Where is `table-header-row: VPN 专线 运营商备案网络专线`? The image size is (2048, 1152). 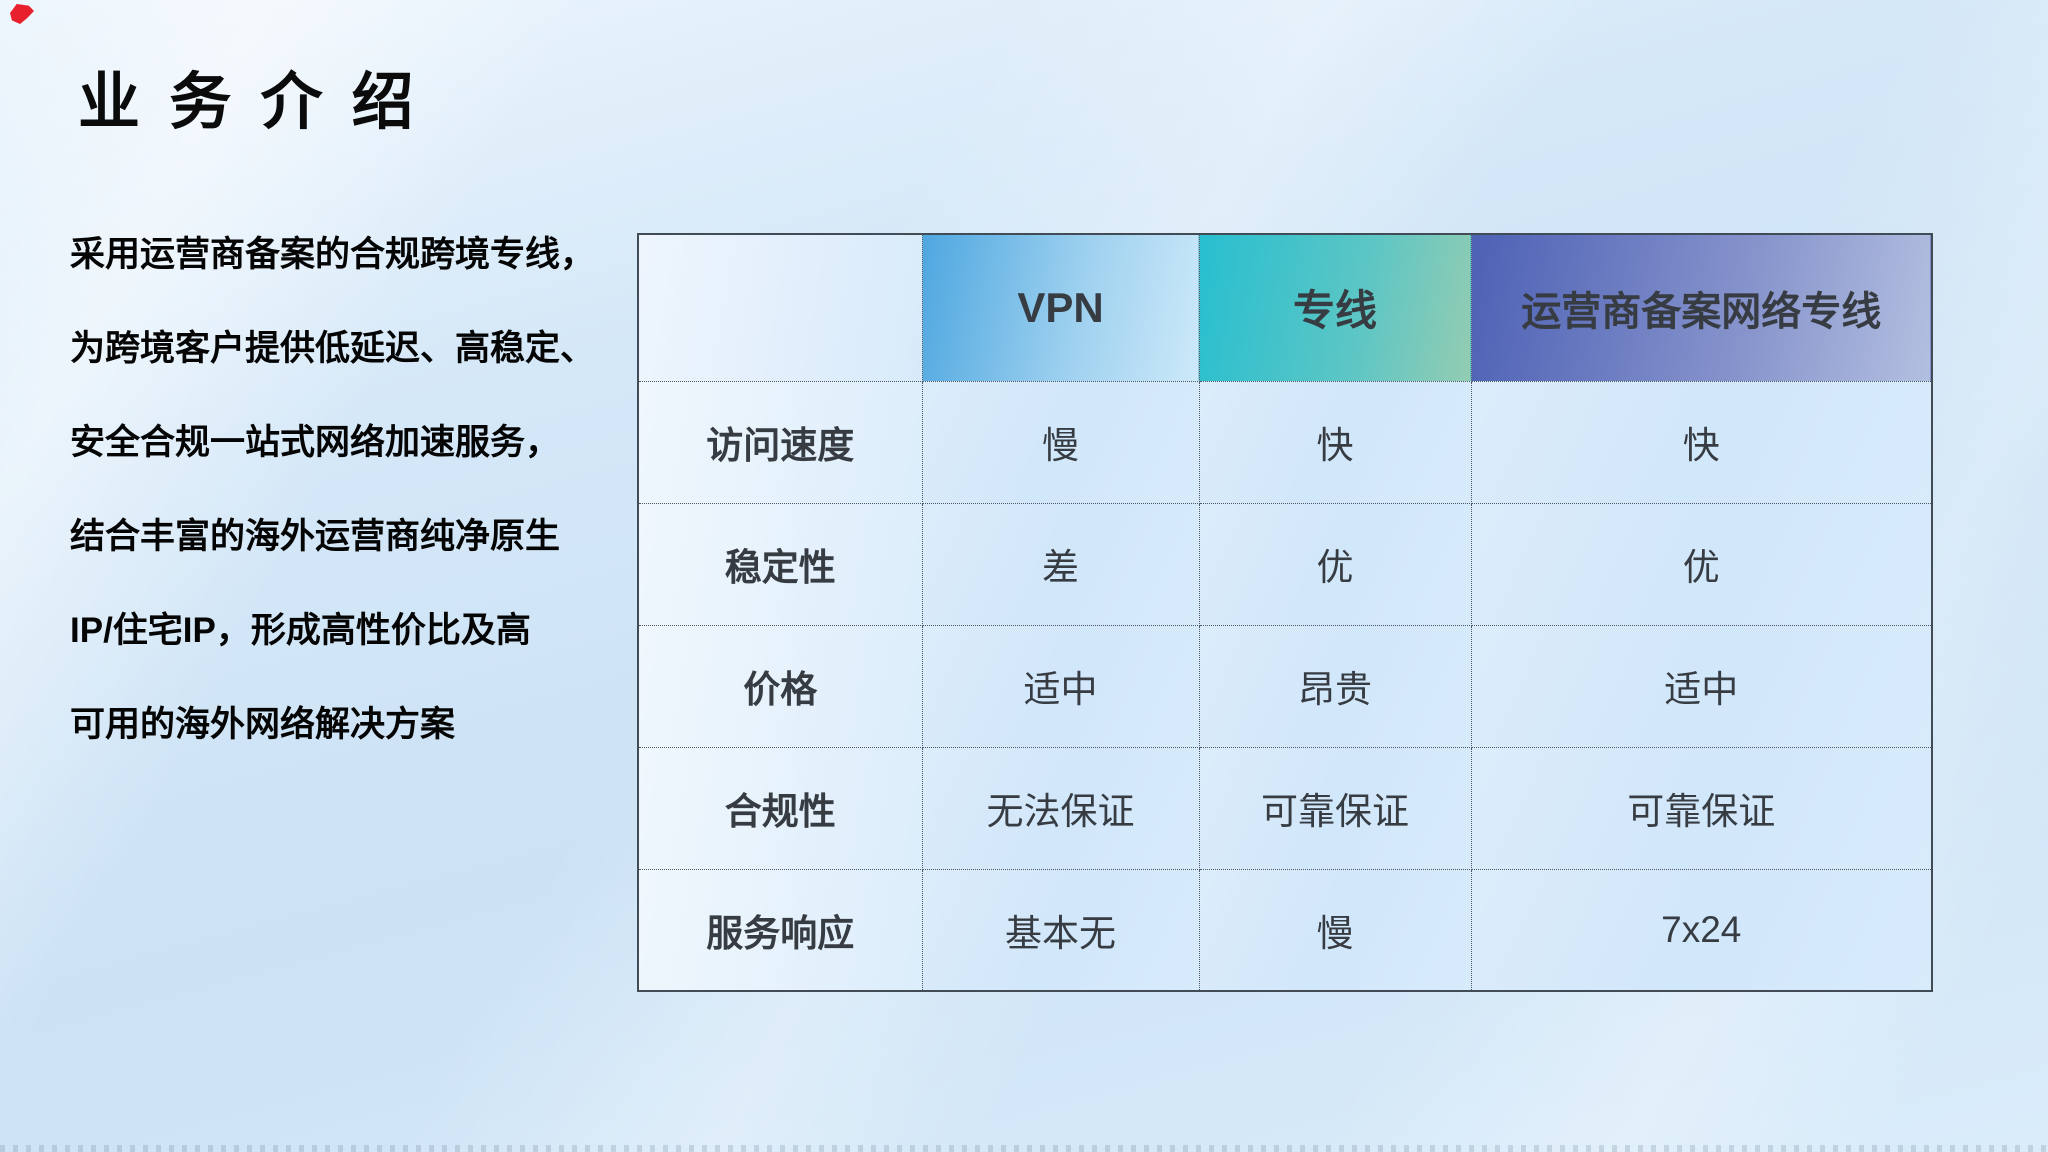 table-header-row: VPN 专线 运营商备案网络专线 is located at coordinates (1285, 307).